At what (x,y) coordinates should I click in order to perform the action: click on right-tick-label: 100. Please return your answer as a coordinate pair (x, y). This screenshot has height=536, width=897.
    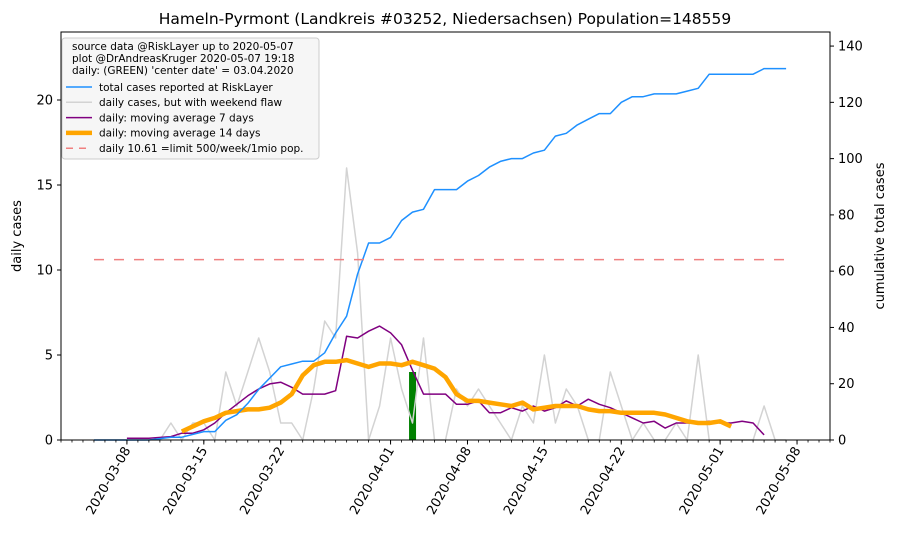
    Looking at the image, I should click on (850, 159).